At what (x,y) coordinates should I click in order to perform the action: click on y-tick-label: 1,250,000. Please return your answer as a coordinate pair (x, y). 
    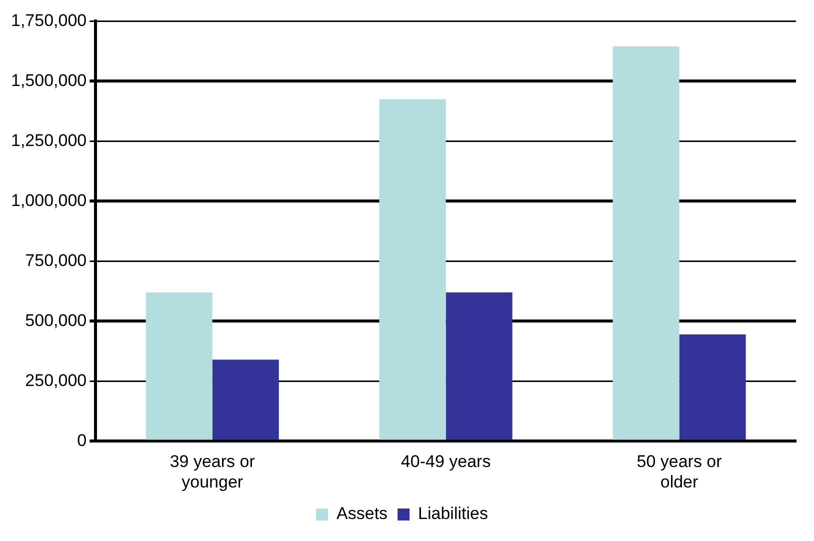
    Looking at the image, I should click on (48, 140).